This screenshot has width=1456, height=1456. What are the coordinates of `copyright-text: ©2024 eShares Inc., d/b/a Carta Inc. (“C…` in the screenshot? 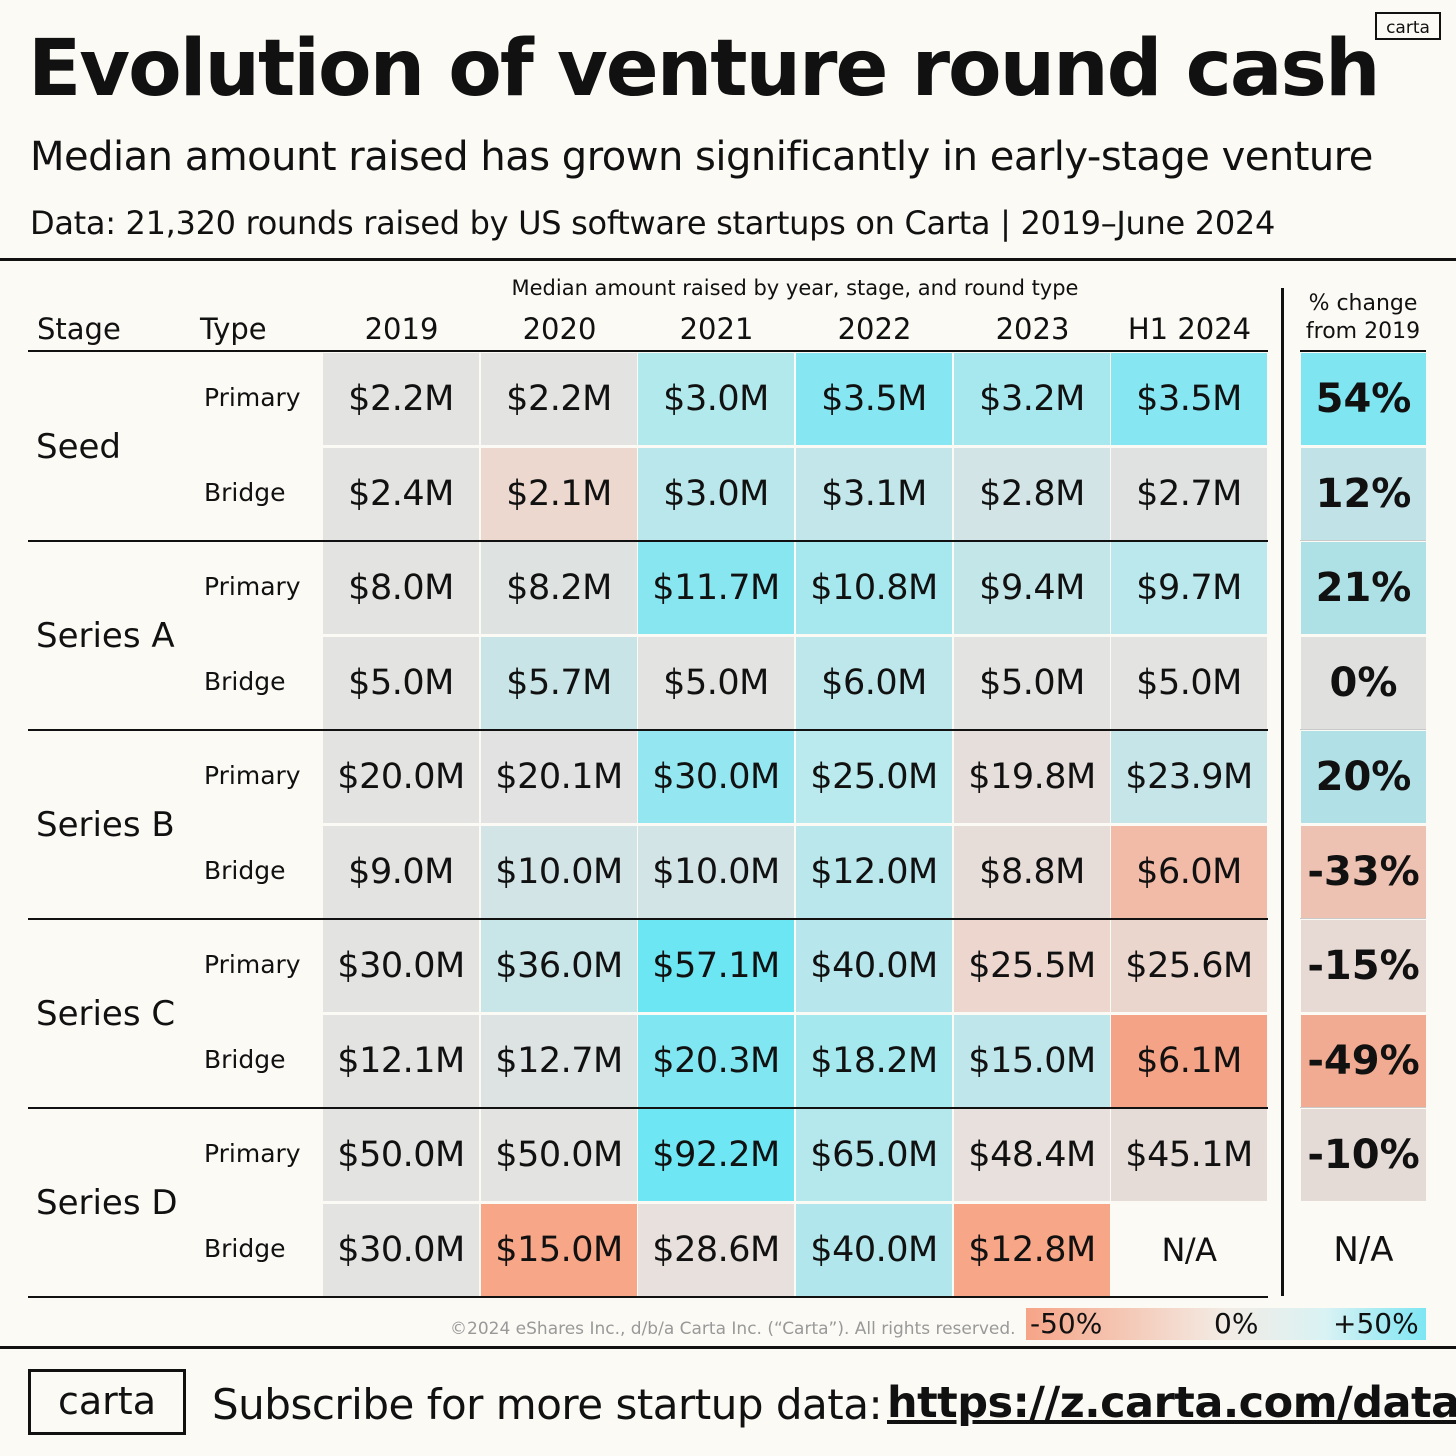 It's located at (733, 1329).